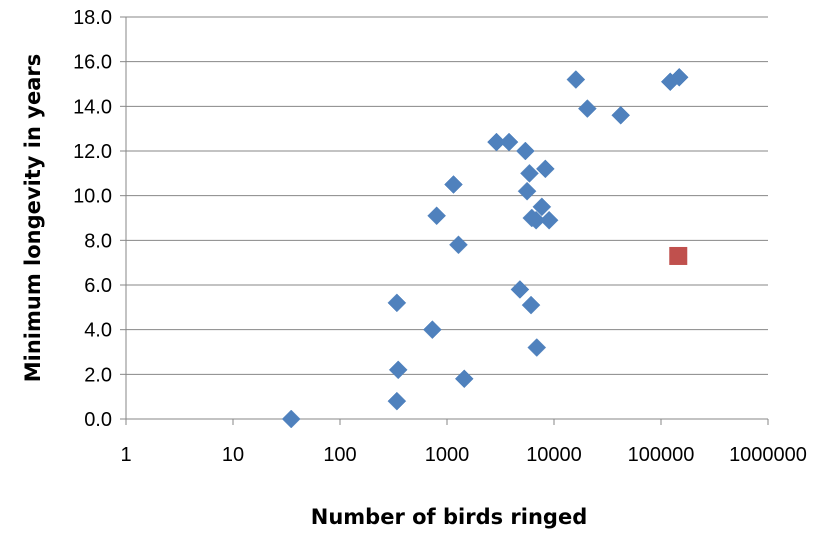  Describe the element at coordinates (92, 18) in the screenshot. I see `y-tick-label: 18.0` at that location.